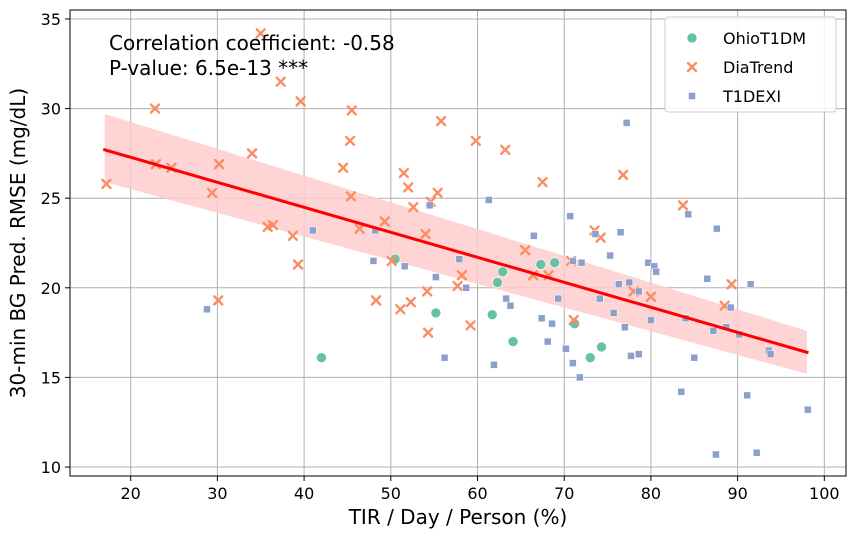  Describe the element at coordinates (18, 243) in the screenshot. I see `y-axis-label: 30-min BG Pred. RMSE (mg/dL)` at that location.